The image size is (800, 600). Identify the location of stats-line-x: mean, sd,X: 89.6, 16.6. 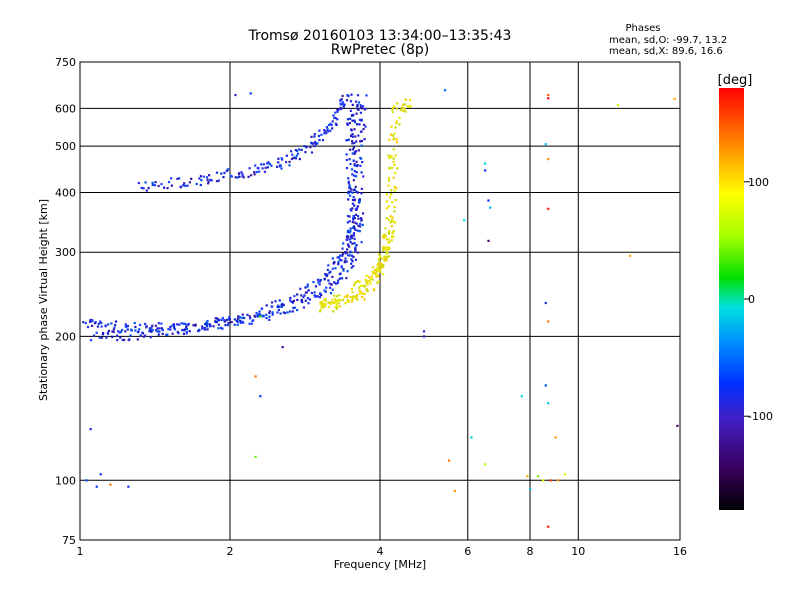
(666, 51).